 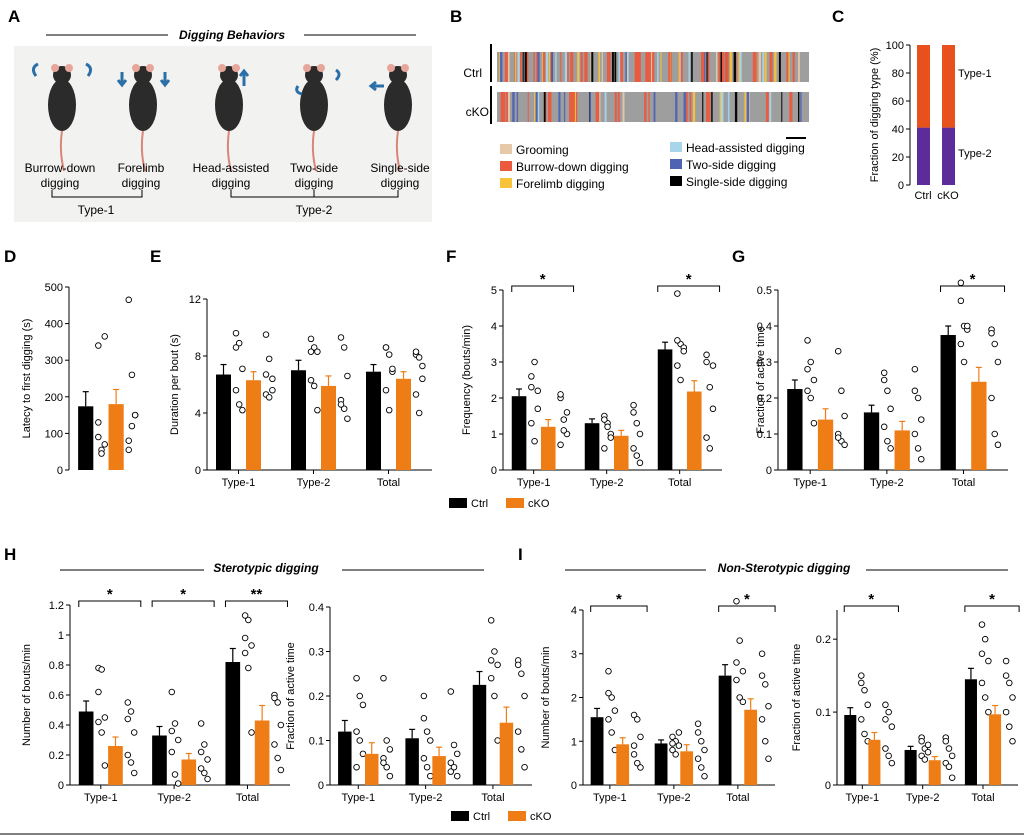 What do you see at coordinates (494, 471) in the screenshot?
I see `y-tick-label: 0` at bounding box center [494, 471].